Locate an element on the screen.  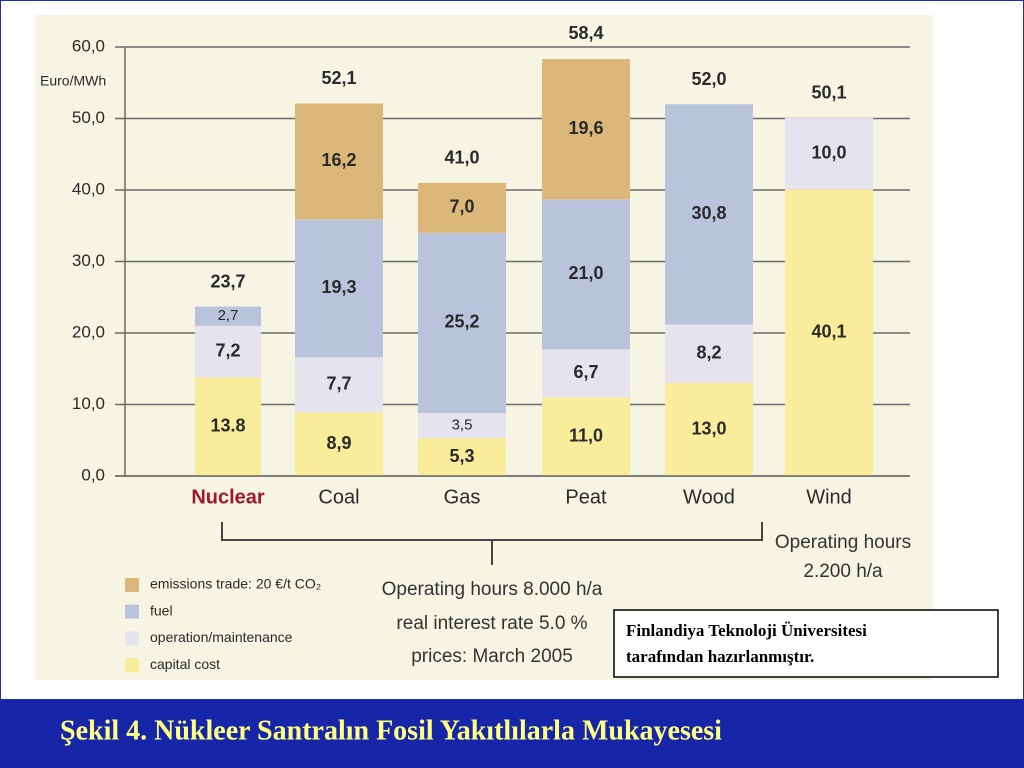
x-tick-label: Coal is located at coordinates (338, 497).